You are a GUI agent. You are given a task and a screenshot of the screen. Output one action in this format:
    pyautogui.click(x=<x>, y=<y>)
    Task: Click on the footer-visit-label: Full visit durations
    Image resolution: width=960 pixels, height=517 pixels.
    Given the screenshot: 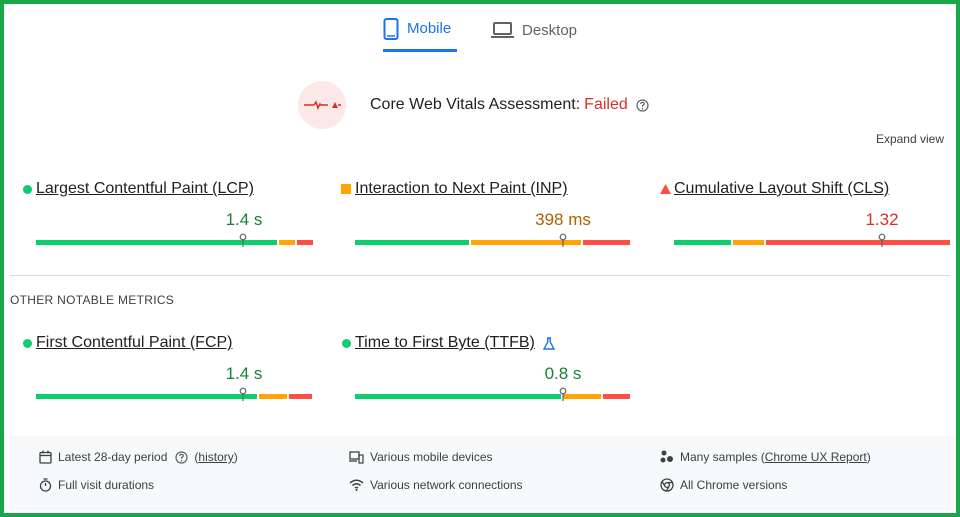 What is the action you would take?
    pyautogui.click(x=106, y=485)
    